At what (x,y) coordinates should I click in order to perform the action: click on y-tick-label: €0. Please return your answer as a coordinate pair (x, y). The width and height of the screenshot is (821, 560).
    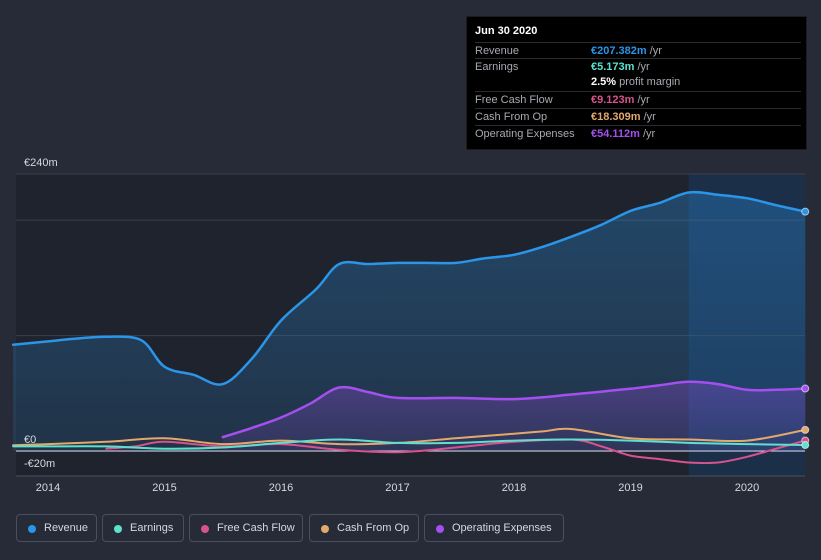
    Looking at the image, I should click on (30, 440).